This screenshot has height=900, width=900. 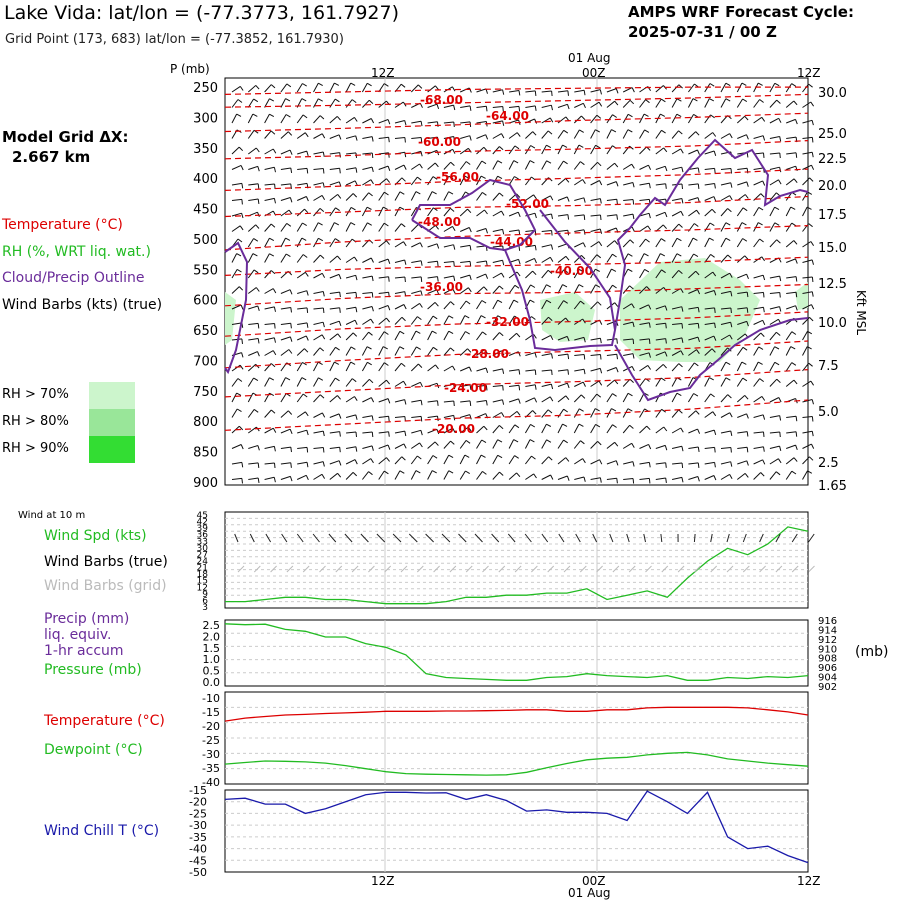 I want to click on cloud-outline, so click(x=236, y=308).